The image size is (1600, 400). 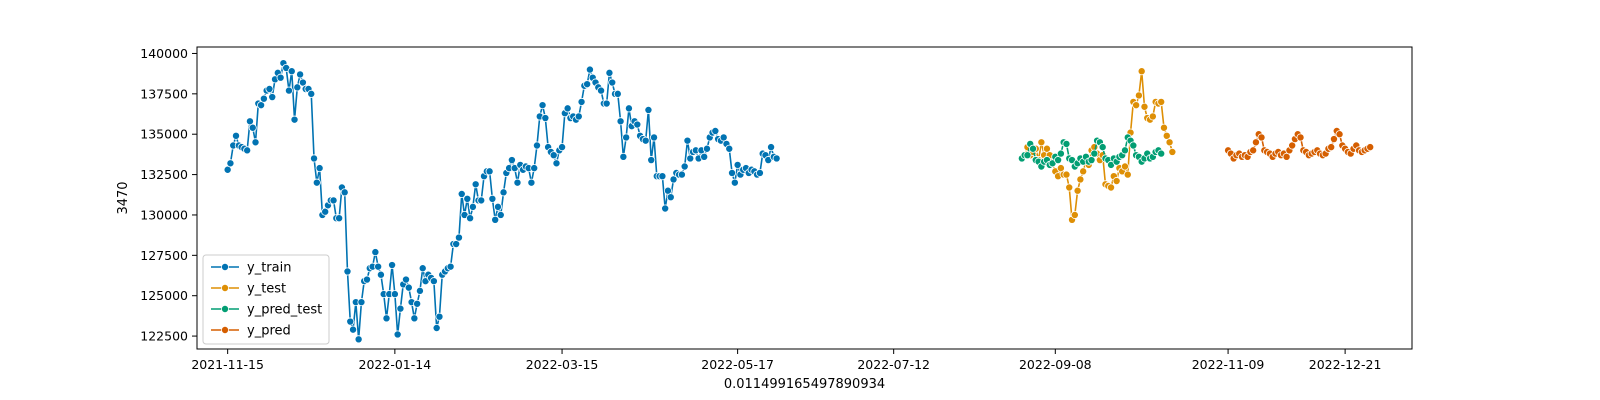 I want to click on series-y-pred-test, so click(x=1091, y=152).